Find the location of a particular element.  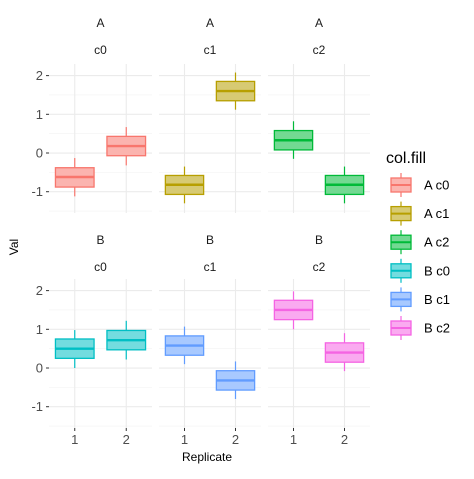

facet-panel-b-c1: Bc1 is located at coordinates (210, 327).